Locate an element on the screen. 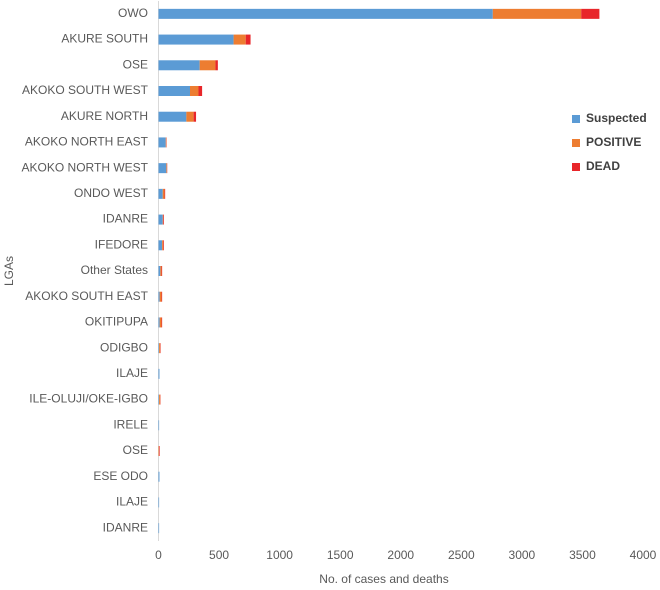  legend: Suspected POSITIVE DEAD is located at coordinates (609, 142).